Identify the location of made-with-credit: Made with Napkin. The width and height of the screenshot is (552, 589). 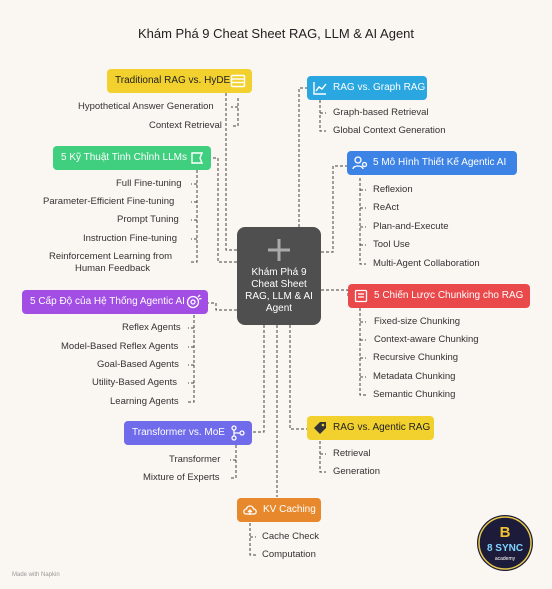
(36, 575).